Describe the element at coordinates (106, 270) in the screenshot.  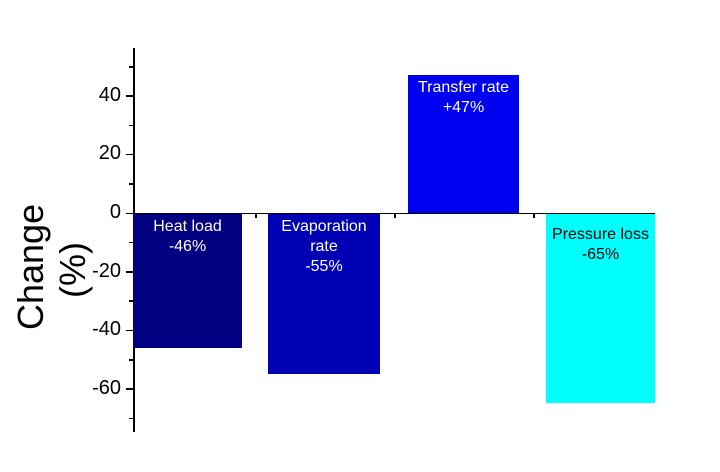
I see `y-tick-label: -20` at that location.